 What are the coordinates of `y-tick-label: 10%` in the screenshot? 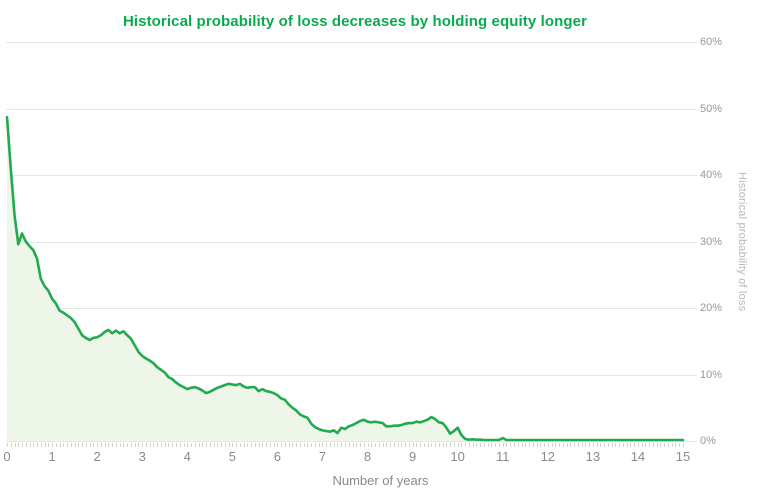 It's located at (711, 374).